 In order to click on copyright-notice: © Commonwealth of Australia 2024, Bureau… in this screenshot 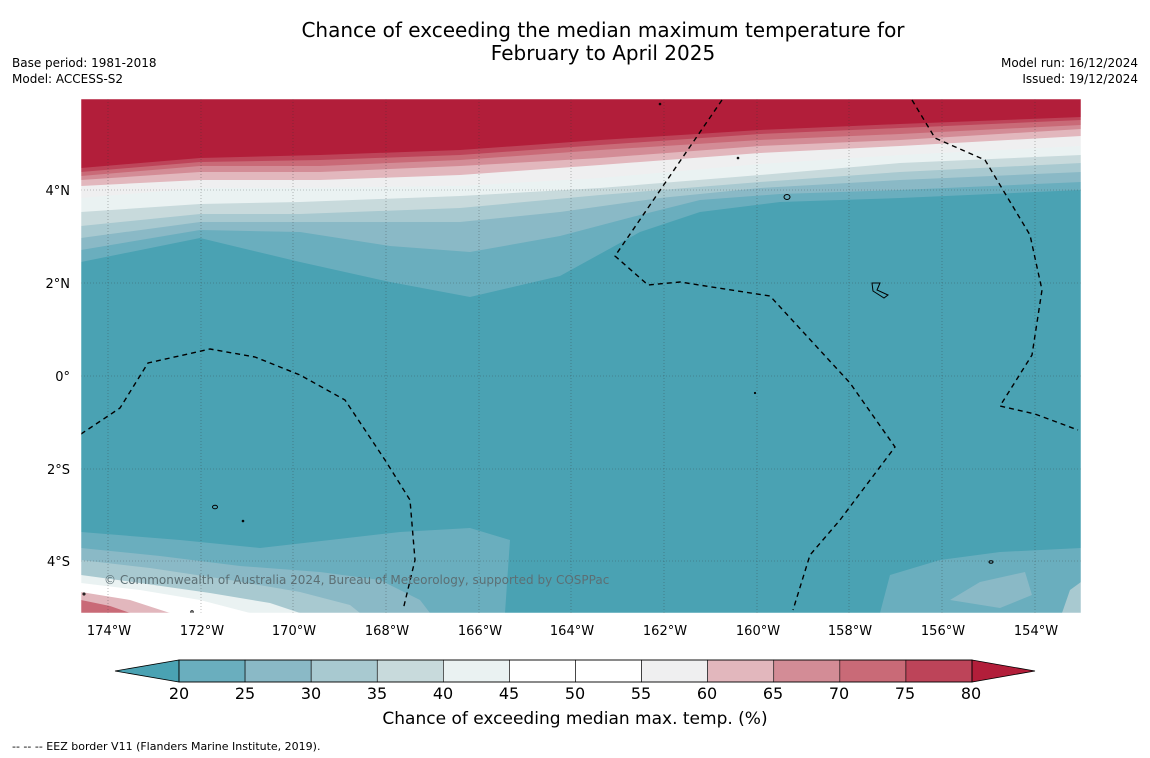, I will do `click(356, 580)`.